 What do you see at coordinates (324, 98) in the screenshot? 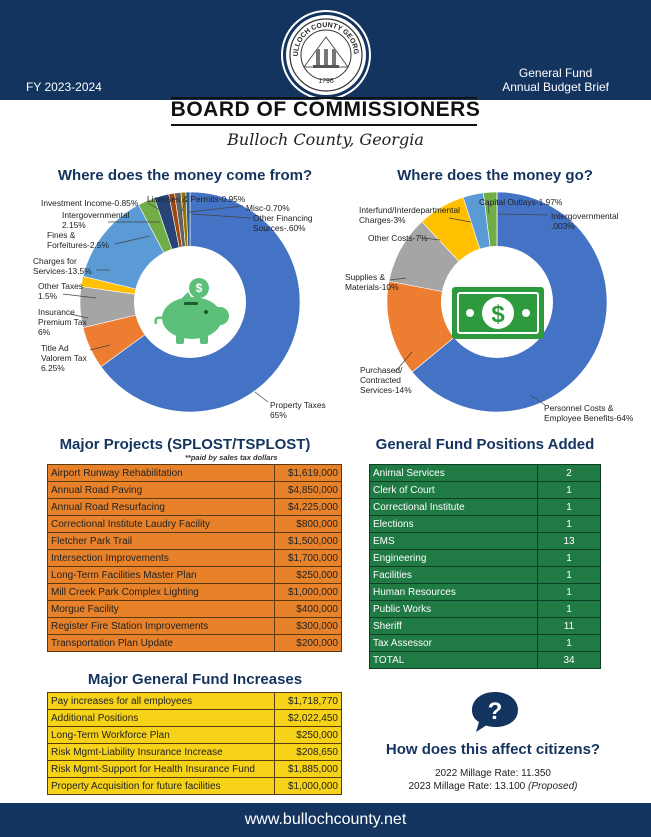
I see `title-rule-top` at bounding box center [324, 98].